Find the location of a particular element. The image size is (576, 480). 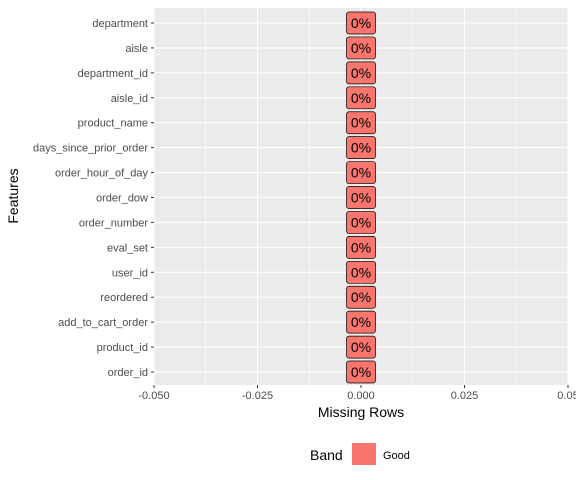

y-tick-label: reordered is located at coordinates (124, 298).